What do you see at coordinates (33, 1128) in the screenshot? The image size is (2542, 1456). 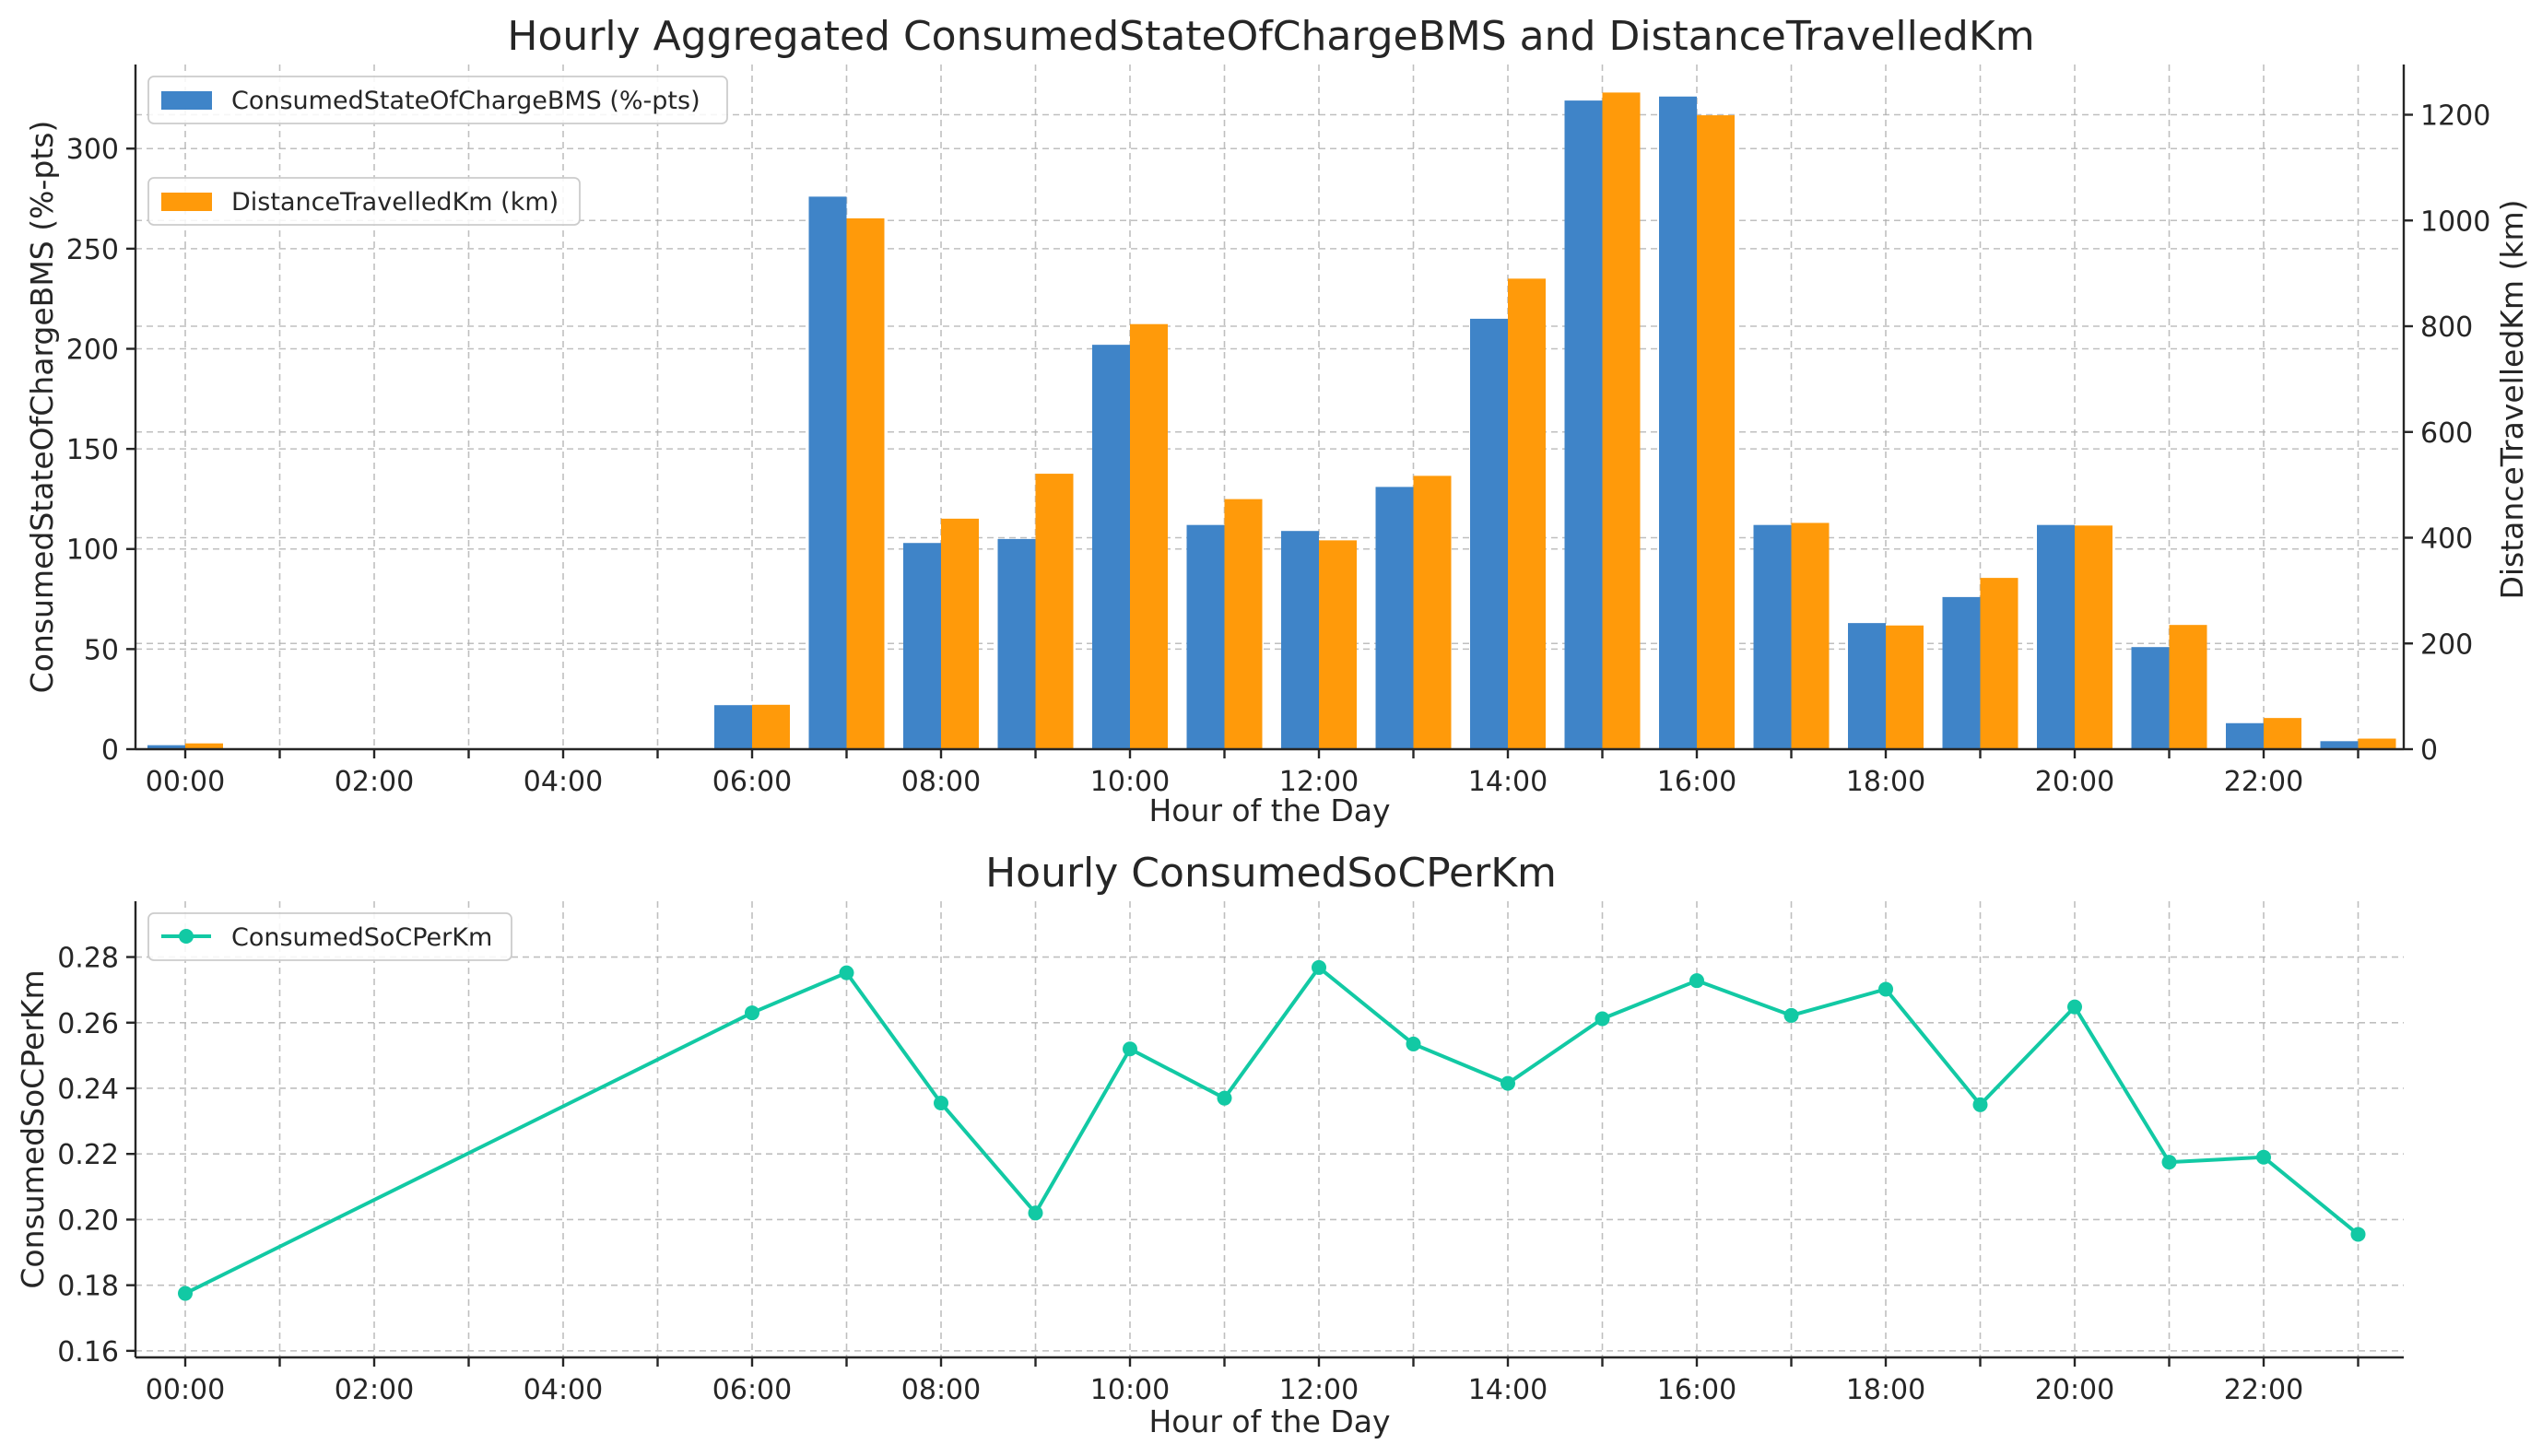 I see `bottom-chart-y-axis-label: ConsumedSoCPerKm` at bounding box center [33, 1128].